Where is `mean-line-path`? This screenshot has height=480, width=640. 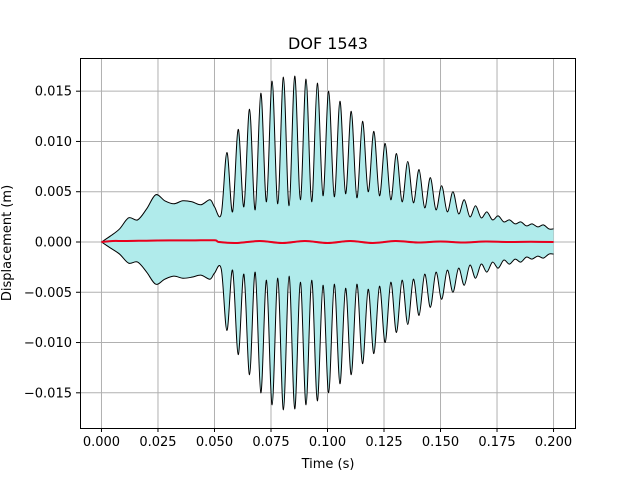 mean-line-path is located at coordinates (327, 242).